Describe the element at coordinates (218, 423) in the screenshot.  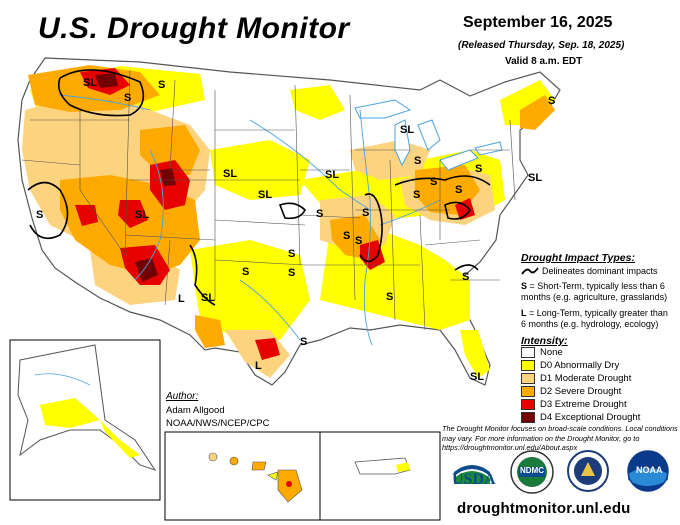
I see `author-org: NOAA/NWS/NCEP/CPC` at that location.